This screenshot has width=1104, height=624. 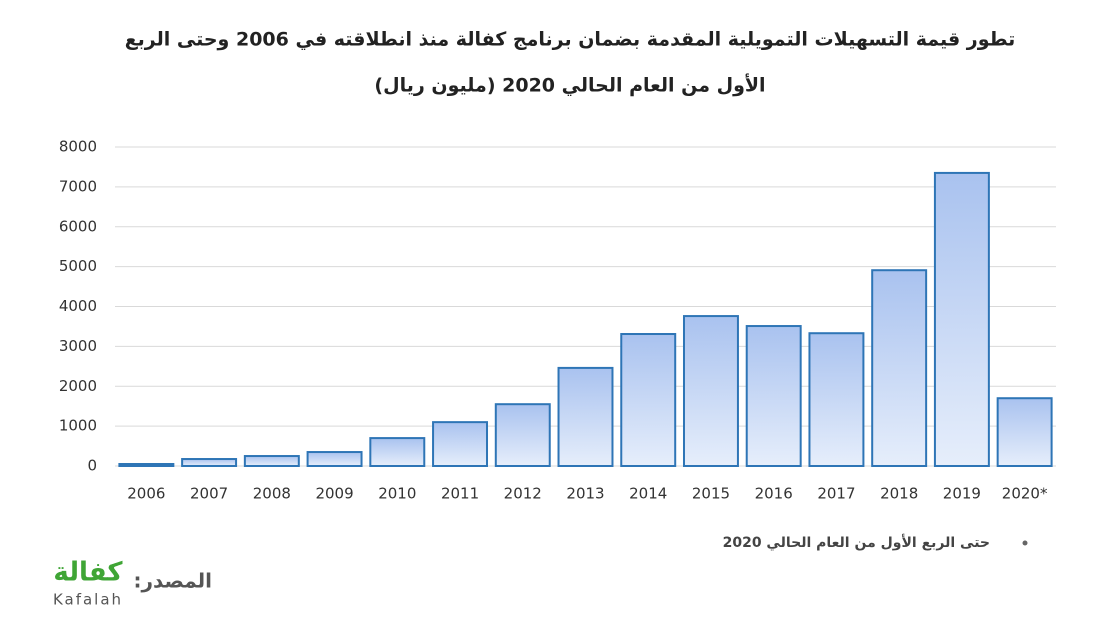 I want to click on y-tick-label: 2000, so click(x=78, y=386).